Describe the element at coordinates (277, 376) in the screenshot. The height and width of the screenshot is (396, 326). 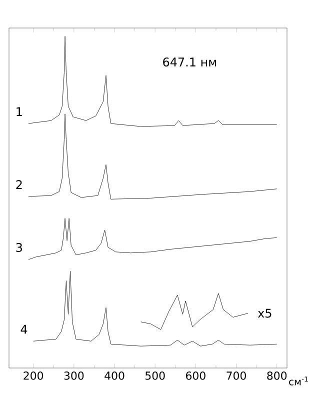
I see `x-tick-label: 800` at that location.